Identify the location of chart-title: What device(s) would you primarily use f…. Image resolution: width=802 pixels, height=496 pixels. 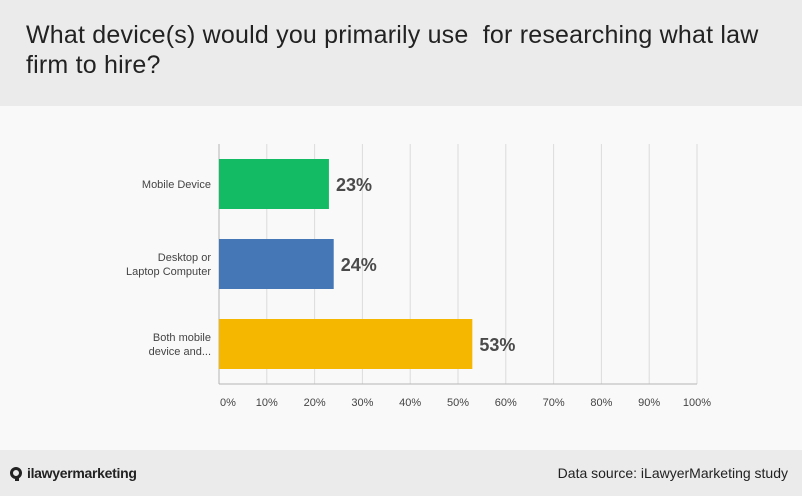
(396, 50).